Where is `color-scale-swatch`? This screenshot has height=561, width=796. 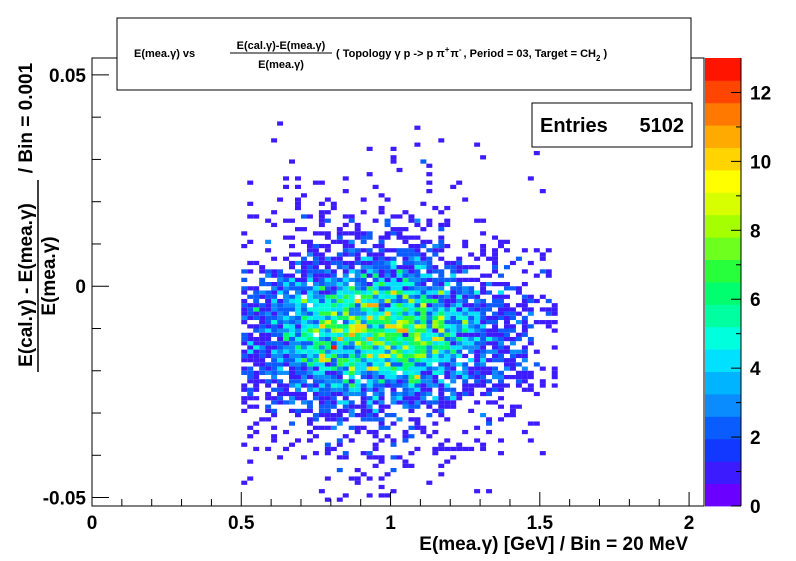
color-scale-swatch is located at coordinates (723, 226).